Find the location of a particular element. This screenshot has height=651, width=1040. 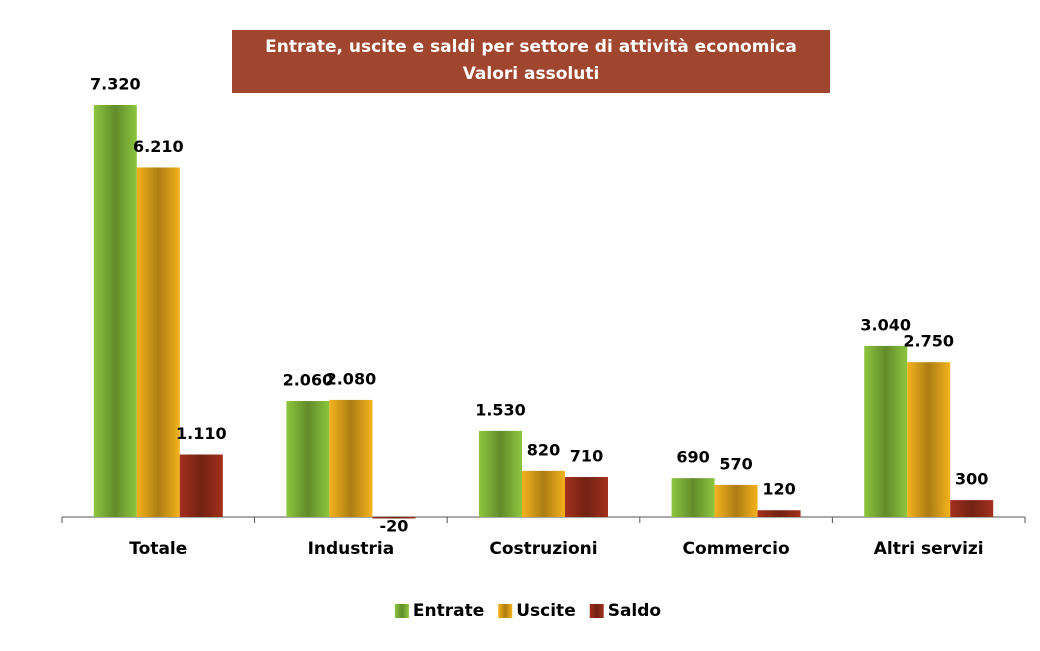

value-label: 570 is located at coordinates (735, 463).